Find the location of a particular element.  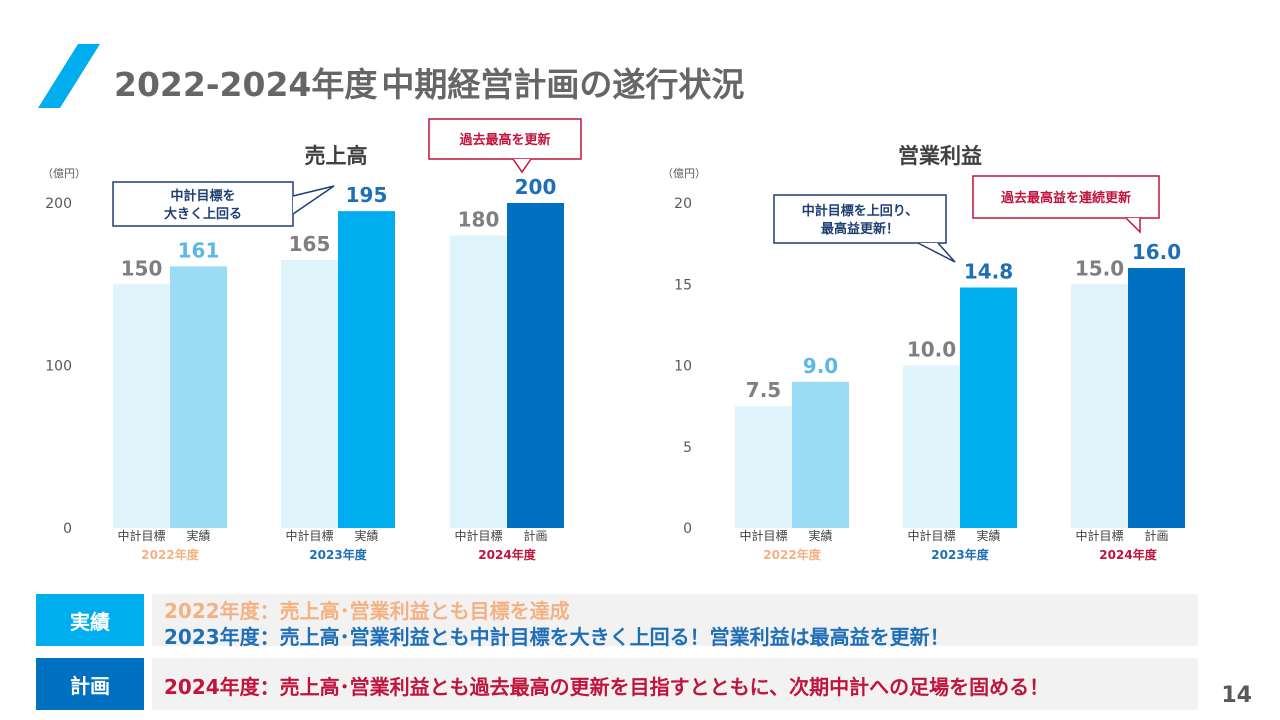

data-label: 180 is located at coordinates (479, 220).